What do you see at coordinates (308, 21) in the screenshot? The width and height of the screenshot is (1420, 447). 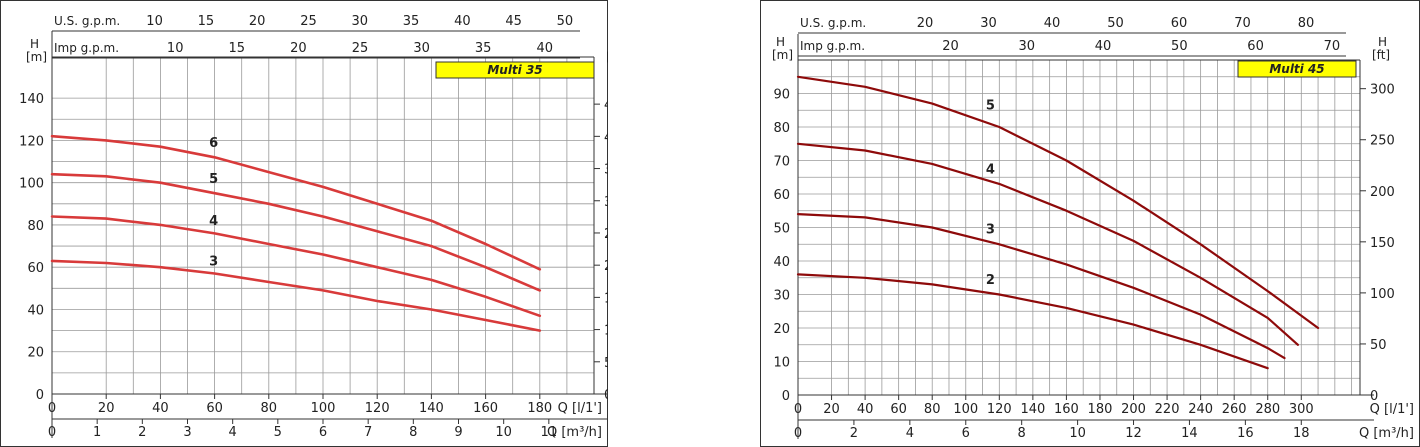 I see `x-top-tick-label: 25` at bounding box center [308, 21].